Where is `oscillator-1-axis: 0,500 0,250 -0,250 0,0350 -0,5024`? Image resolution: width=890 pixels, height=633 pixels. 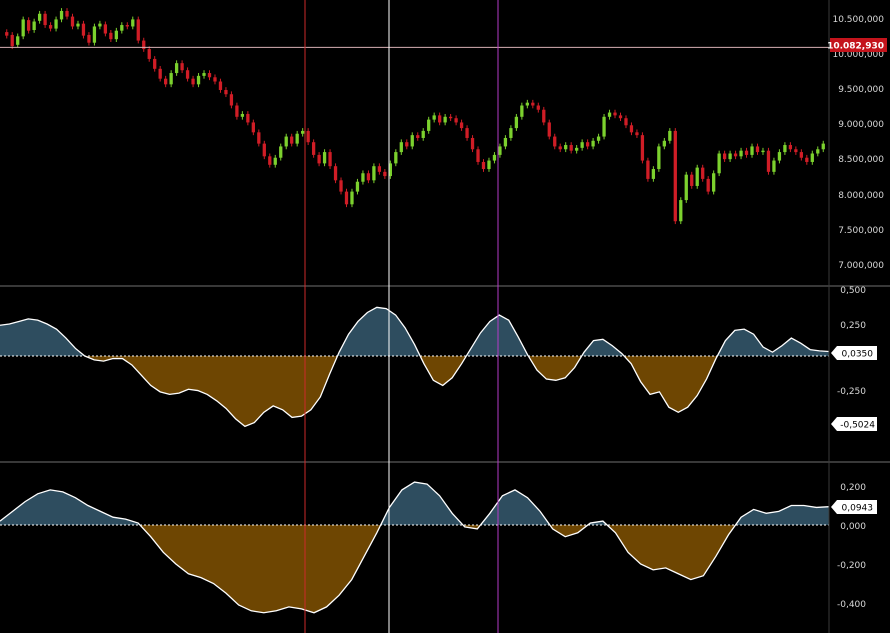 oscillator-1-axis: 0,500 0,250 -0,250 0,0350 -0,5024 is located at coordinates (854, 358).